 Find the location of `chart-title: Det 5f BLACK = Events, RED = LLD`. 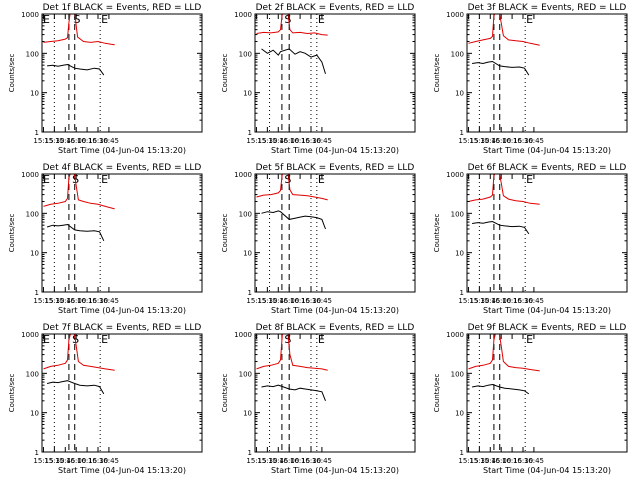

chart-title: Det 5f BLACK = Events, RED = LLD is located at coordinates (335, 168).